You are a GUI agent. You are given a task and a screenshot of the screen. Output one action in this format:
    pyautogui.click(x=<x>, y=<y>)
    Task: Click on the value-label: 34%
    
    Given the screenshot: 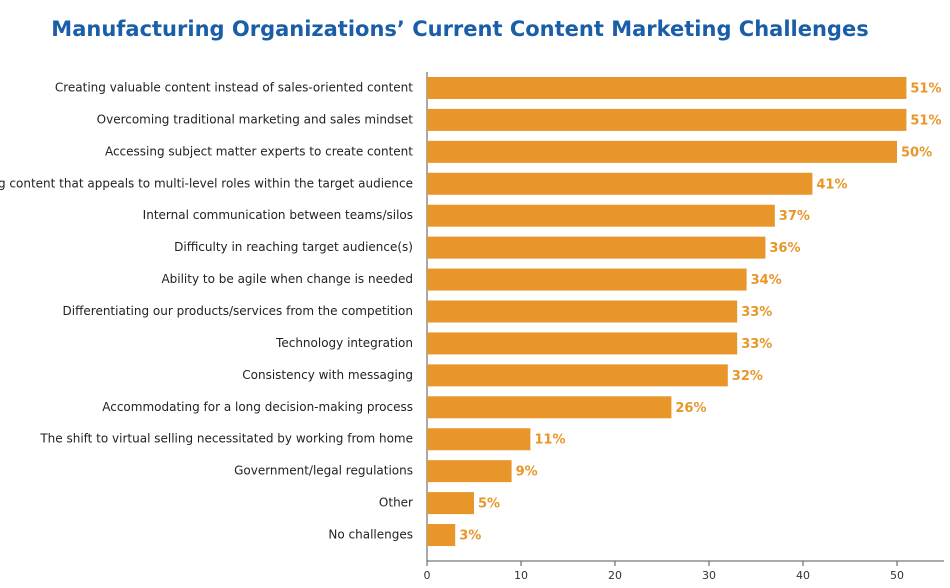 What is the action you would take?
    pyautogui.click(x=766, y=280)
    